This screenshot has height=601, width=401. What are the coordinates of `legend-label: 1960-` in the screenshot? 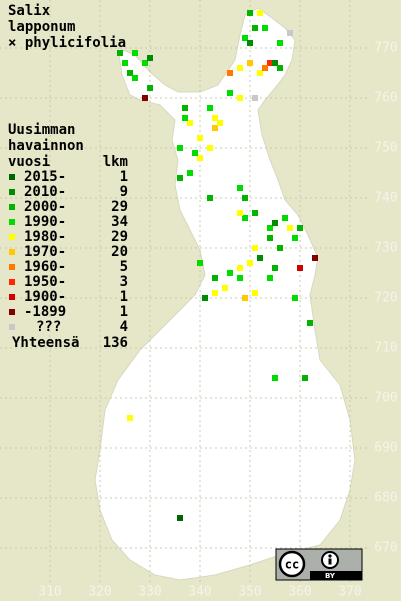 It's located at (45, 267).